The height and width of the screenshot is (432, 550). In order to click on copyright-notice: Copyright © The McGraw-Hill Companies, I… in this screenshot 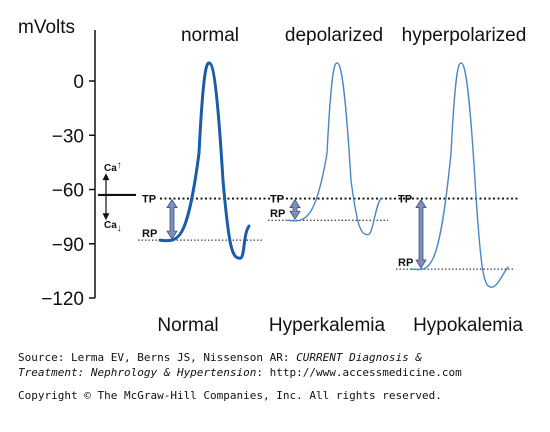, I will do `click(230, 395)`.